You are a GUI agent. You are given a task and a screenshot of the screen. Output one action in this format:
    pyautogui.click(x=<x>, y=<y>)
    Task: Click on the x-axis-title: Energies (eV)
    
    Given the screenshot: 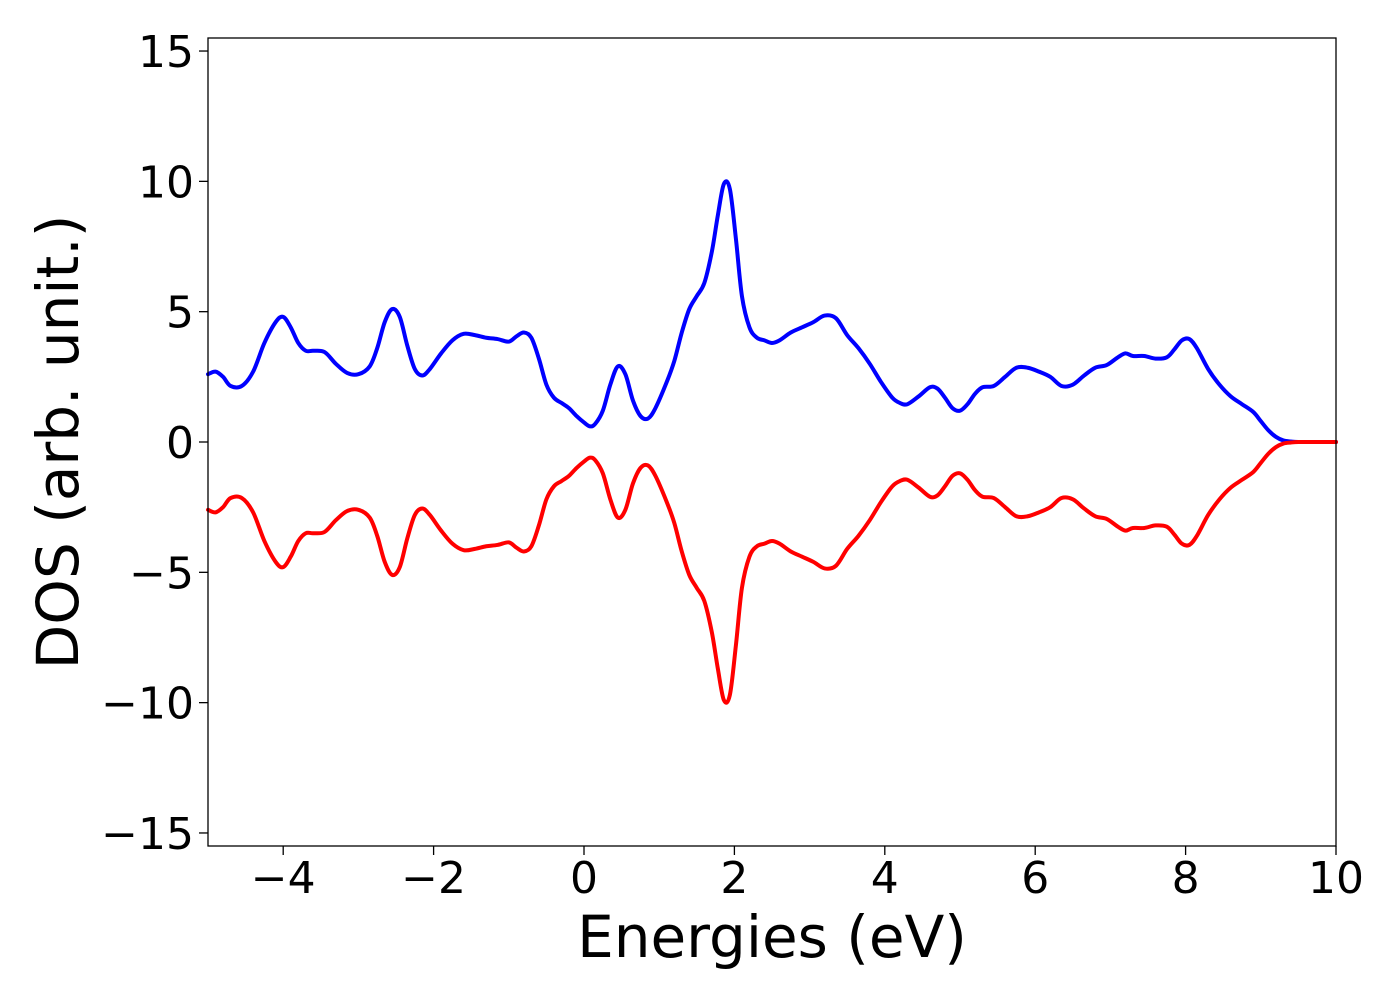 What is the action you would take?
    pyautogui.click(x=772, y=937)
    